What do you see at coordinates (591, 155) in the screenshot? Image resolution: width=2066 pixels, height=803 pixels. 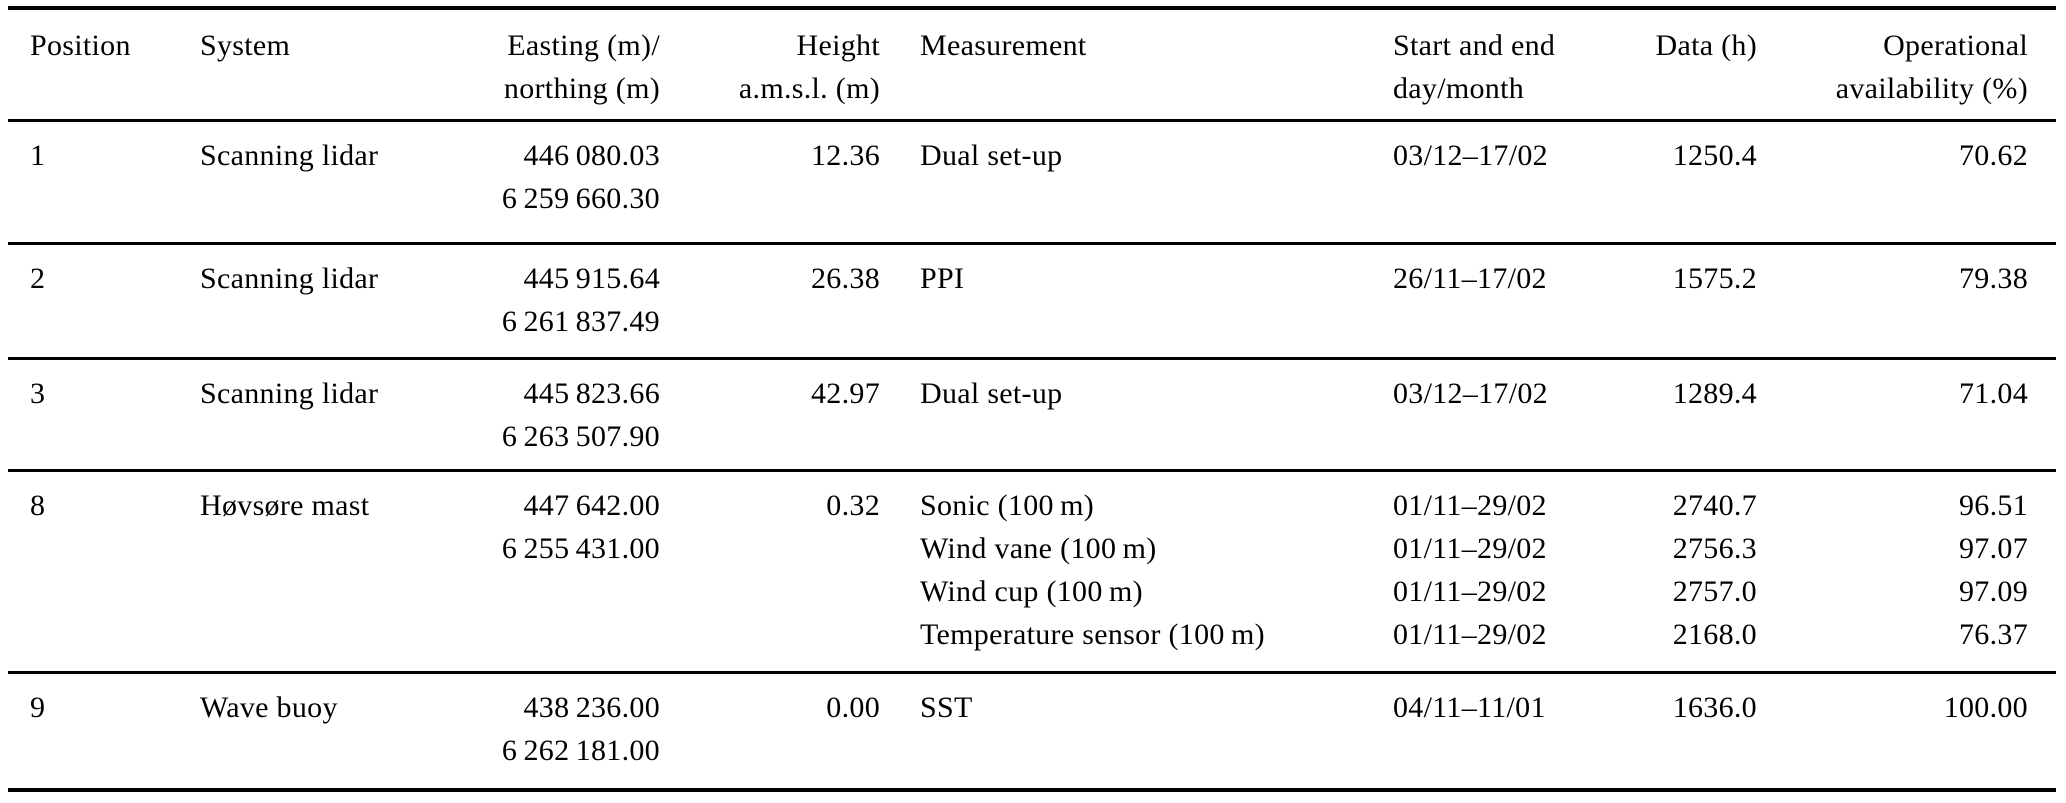 I see `easting-value: 446 080.03` at bounding box center [591, 155].